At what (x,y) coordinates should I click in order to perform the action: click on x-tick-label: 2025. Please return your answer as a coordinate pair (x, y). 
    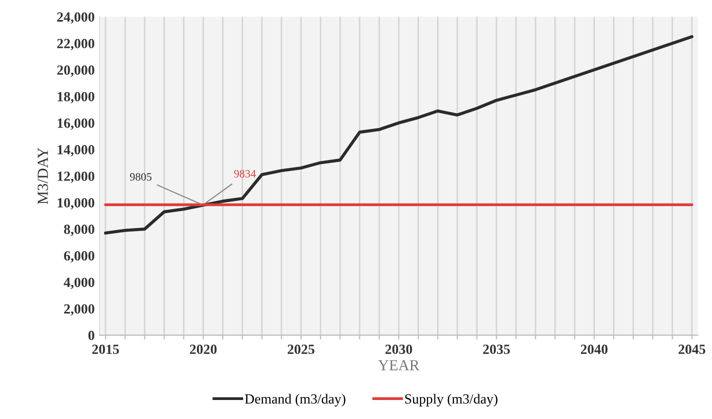
    Looking at the image, I should click on (301, 349).